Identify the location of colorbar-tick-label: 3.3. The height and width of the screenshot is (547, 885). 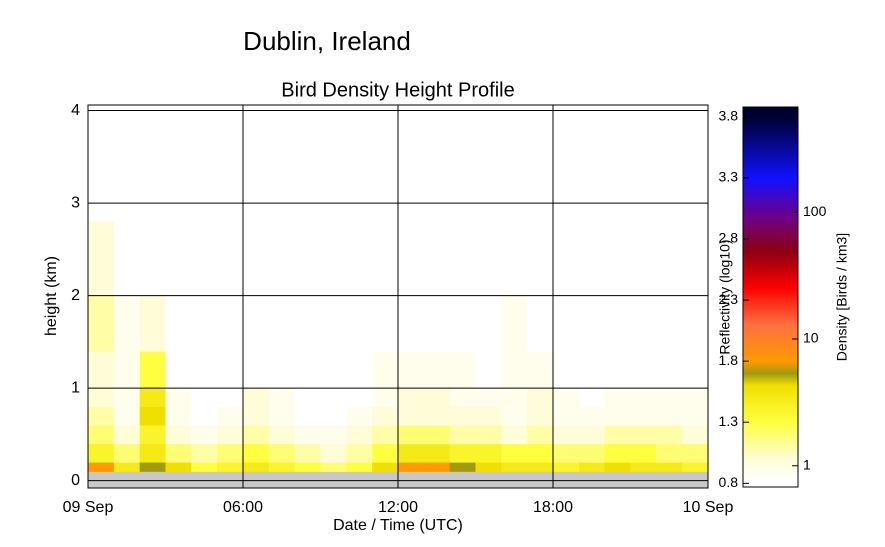
(729, 177).